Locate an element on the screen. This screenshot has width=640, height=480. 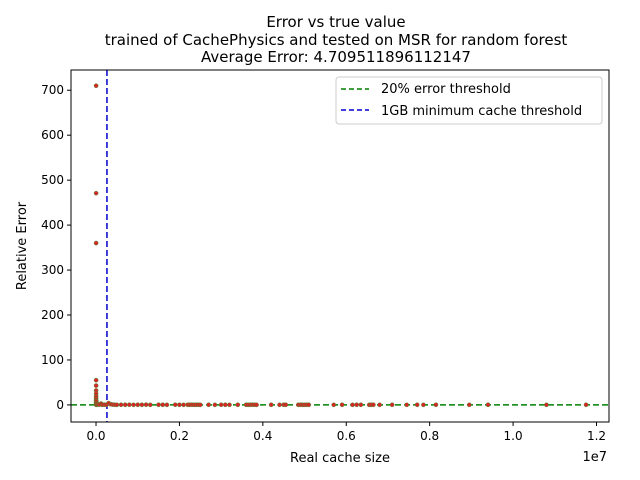
y-tick-label: 700 is located at coordinates (52, 90).